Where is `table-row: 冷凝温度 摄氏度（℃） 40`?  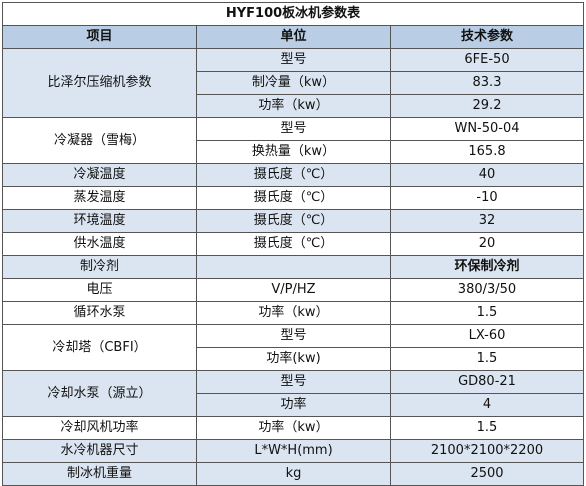
table-row: 冷凝温度 摄氏度（℃） 40 is located at coordinates (293, 175).